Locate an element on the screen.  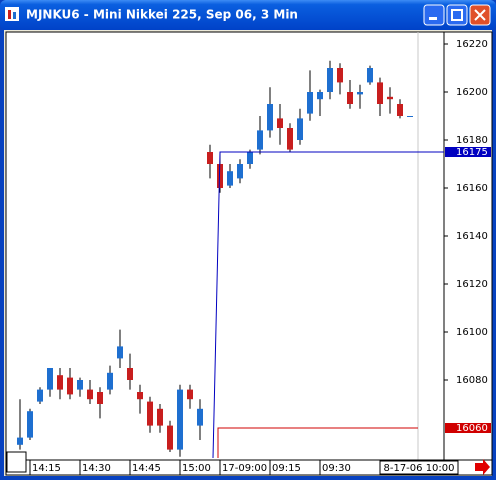
y-tick-label: 16160 is located at coordinates (472, 188).